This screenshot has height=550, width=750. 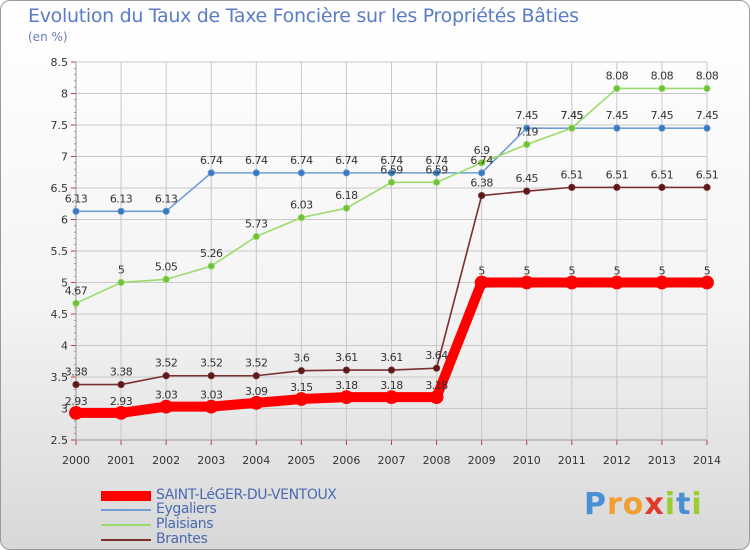 I want to click on logo-letter: P, so click(x=595, y=504).